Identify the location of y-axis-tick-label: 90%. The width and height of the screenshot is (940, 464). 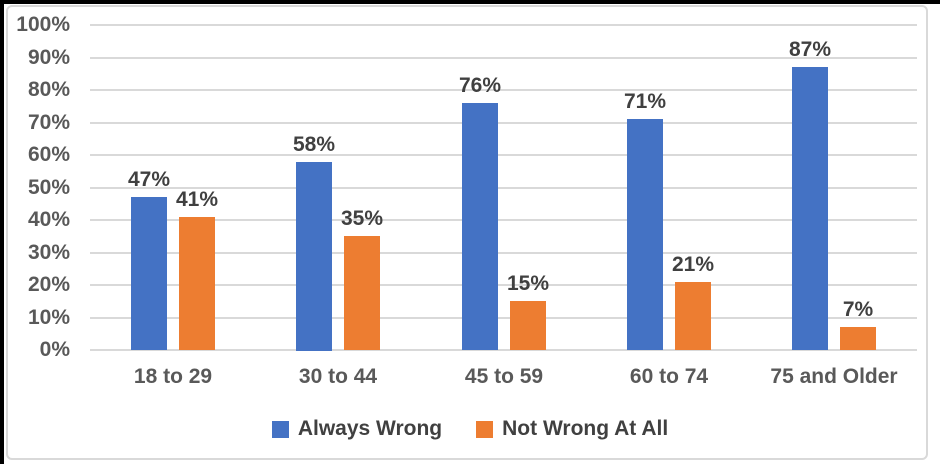
(48, 57).